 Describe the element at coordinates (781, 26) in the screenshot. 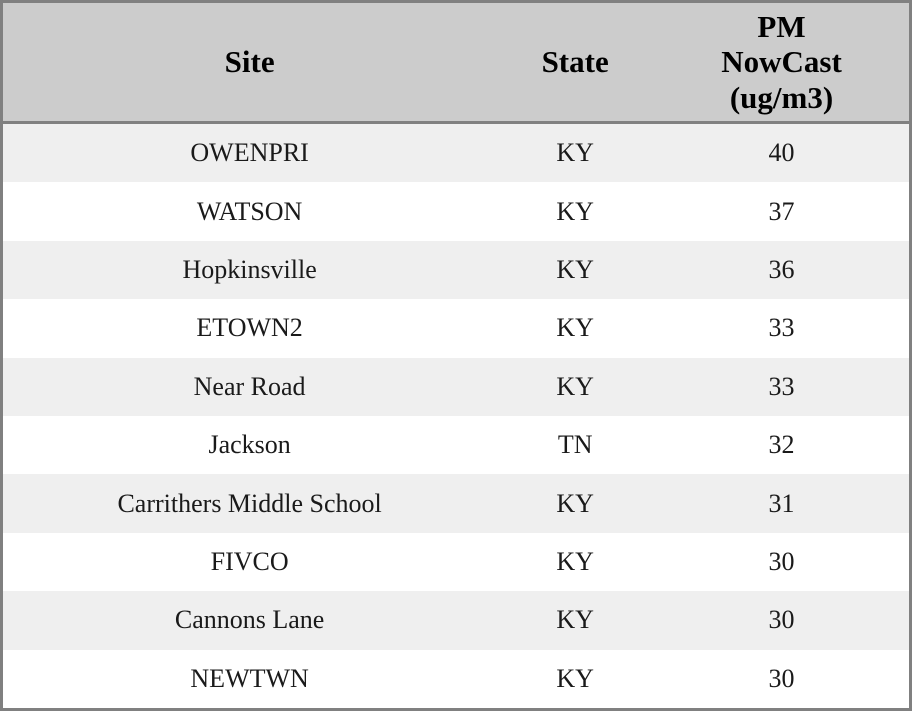

I see `column-header-pm-nowcast-line1: PM` at that location.